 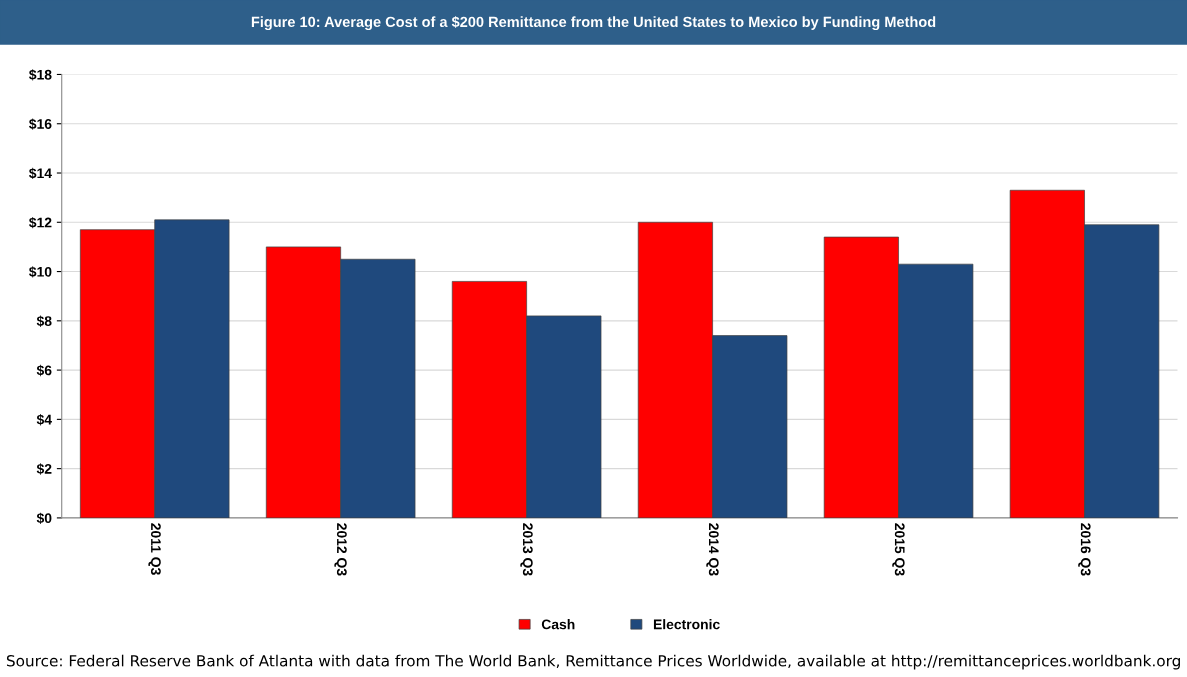 What do you see at coordinates (40, 272) in the screenshot?
I see `y-tick-label: $10` at bounding box center [40, 272].